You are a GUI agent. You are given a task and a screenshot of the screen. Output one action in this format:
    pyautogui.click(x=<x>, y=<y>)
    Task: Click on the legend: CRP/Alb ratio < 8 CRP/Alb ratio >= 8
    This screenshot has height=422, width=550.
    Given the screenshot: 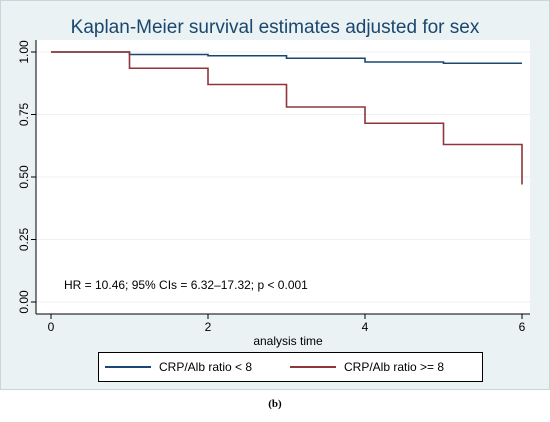 What is the action you would take?
    pyautogui.click(x=290, y=367)
    